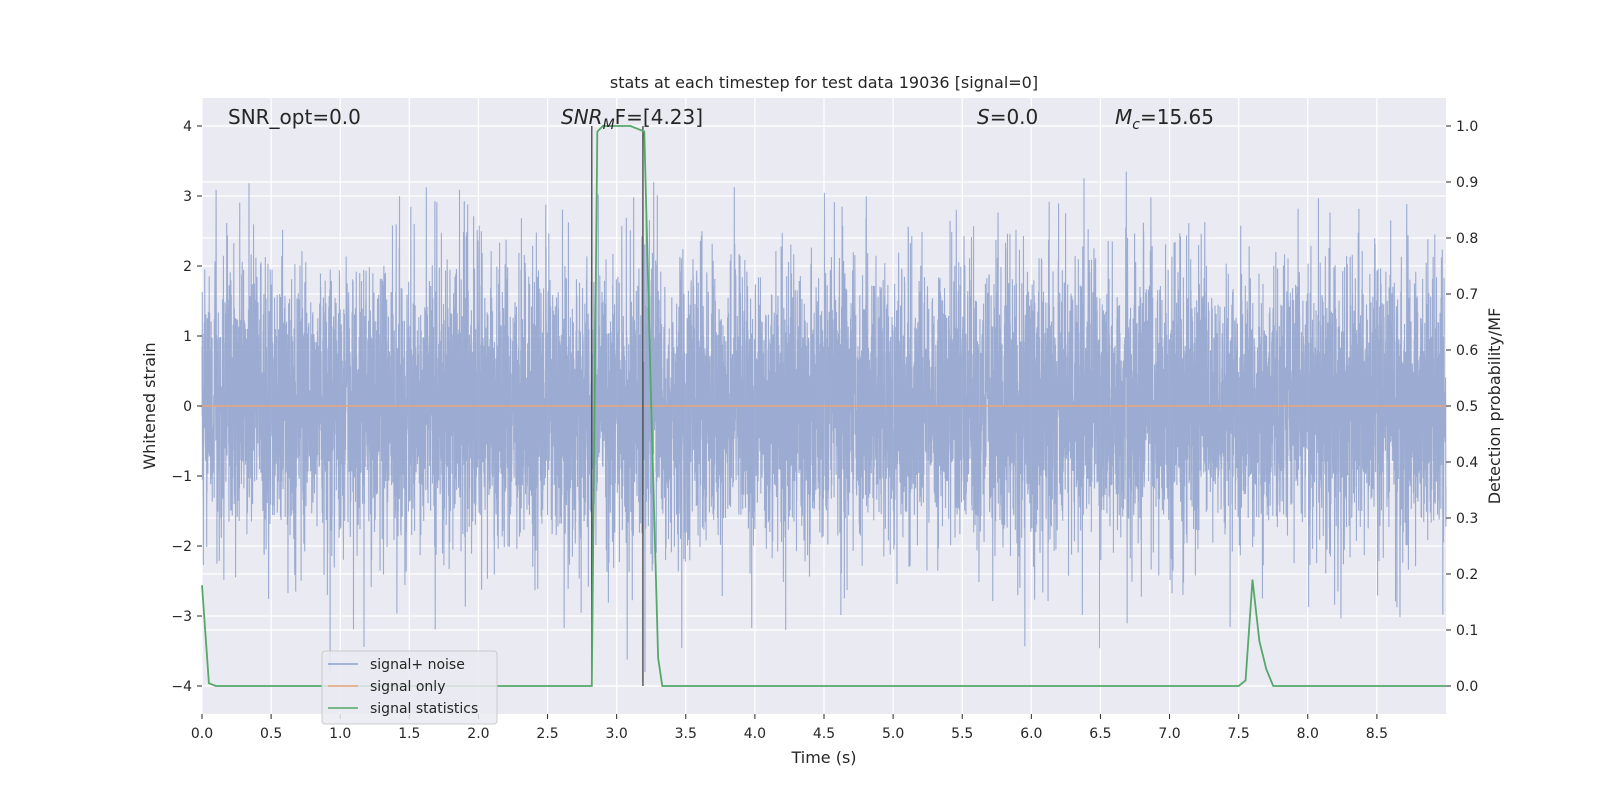 This screenshot has width=1600, height=800. Describe the element at coordinates (1467, 183) in the screenshot. I see `y-right-tick-label: 0.9` at that location.